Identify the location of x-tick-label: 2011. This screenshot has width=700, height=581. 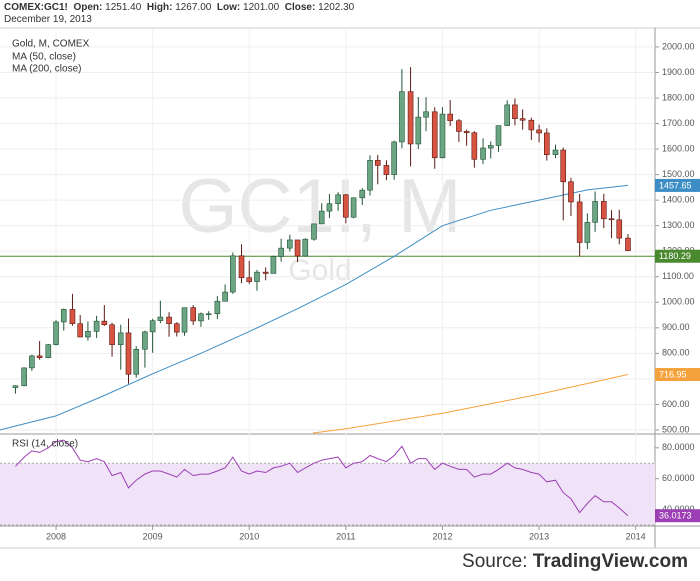
(345, 536).